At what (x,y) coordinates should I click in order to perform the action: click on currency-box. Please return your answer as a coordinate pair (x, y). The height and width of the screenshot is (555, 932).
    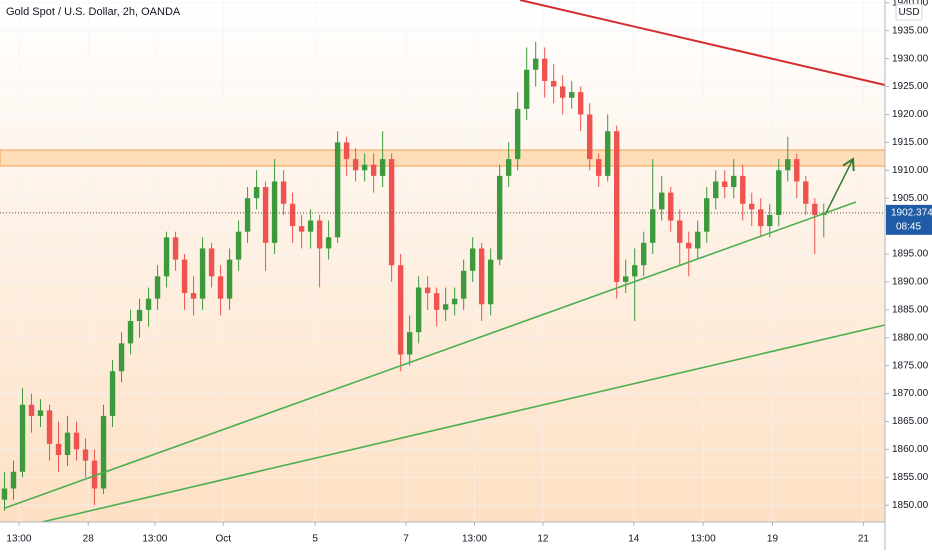
    Looking at the image, I should click on (909, 12).